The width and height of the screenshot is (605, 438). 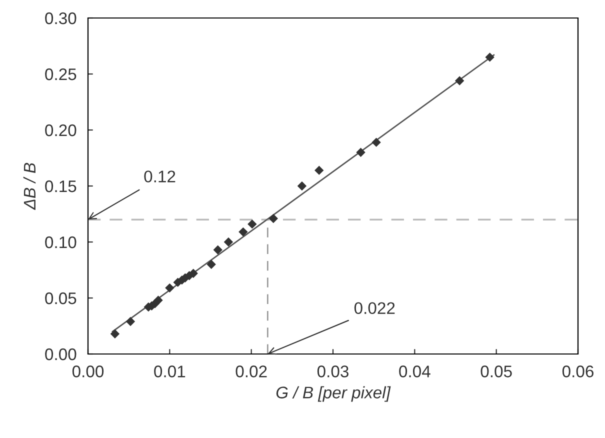 What do you see at coordinates (60, 130) in the screenshot?
I see `y-tick-label: 0.20` at bounding box center [60, 130].